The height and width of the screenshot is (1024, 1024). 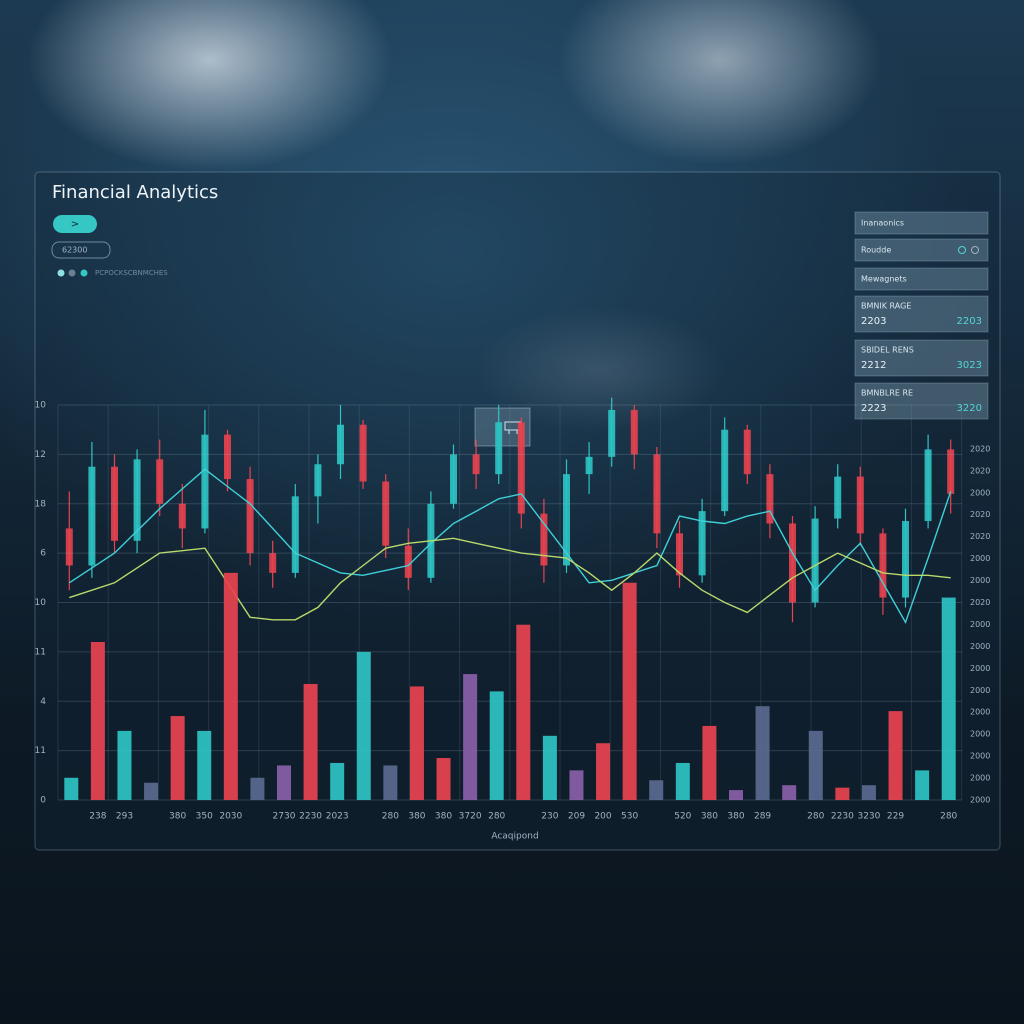 I want to click on legend-dot, so click(x=61, y=273).